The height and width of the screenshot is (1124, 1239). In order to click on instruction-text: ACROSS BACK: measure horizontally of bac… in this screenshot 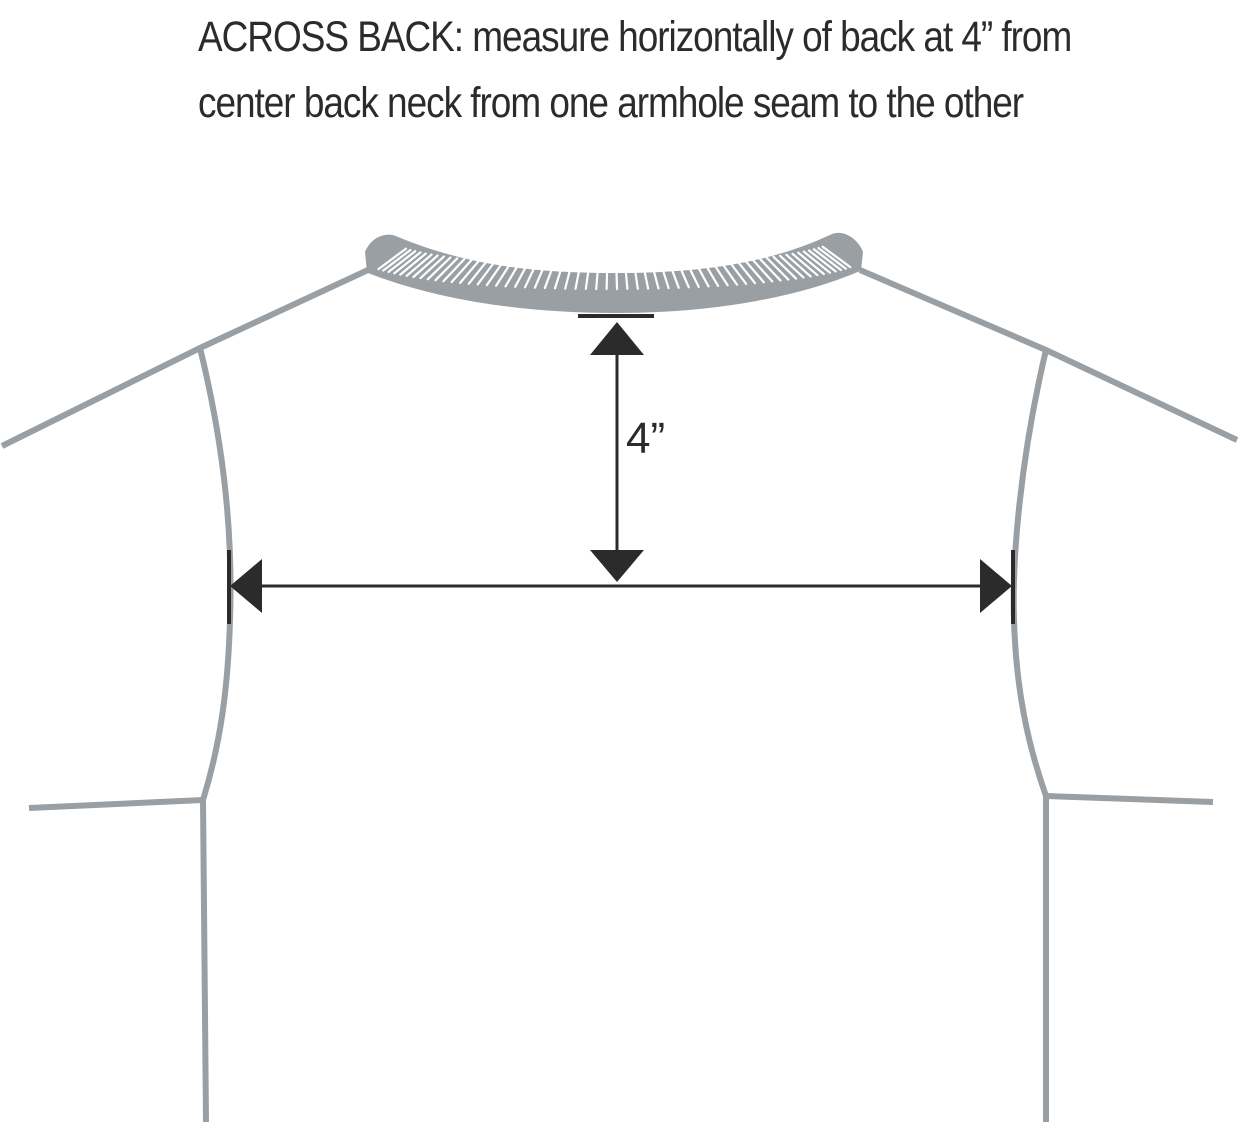, I will do `click(641, 70)`.